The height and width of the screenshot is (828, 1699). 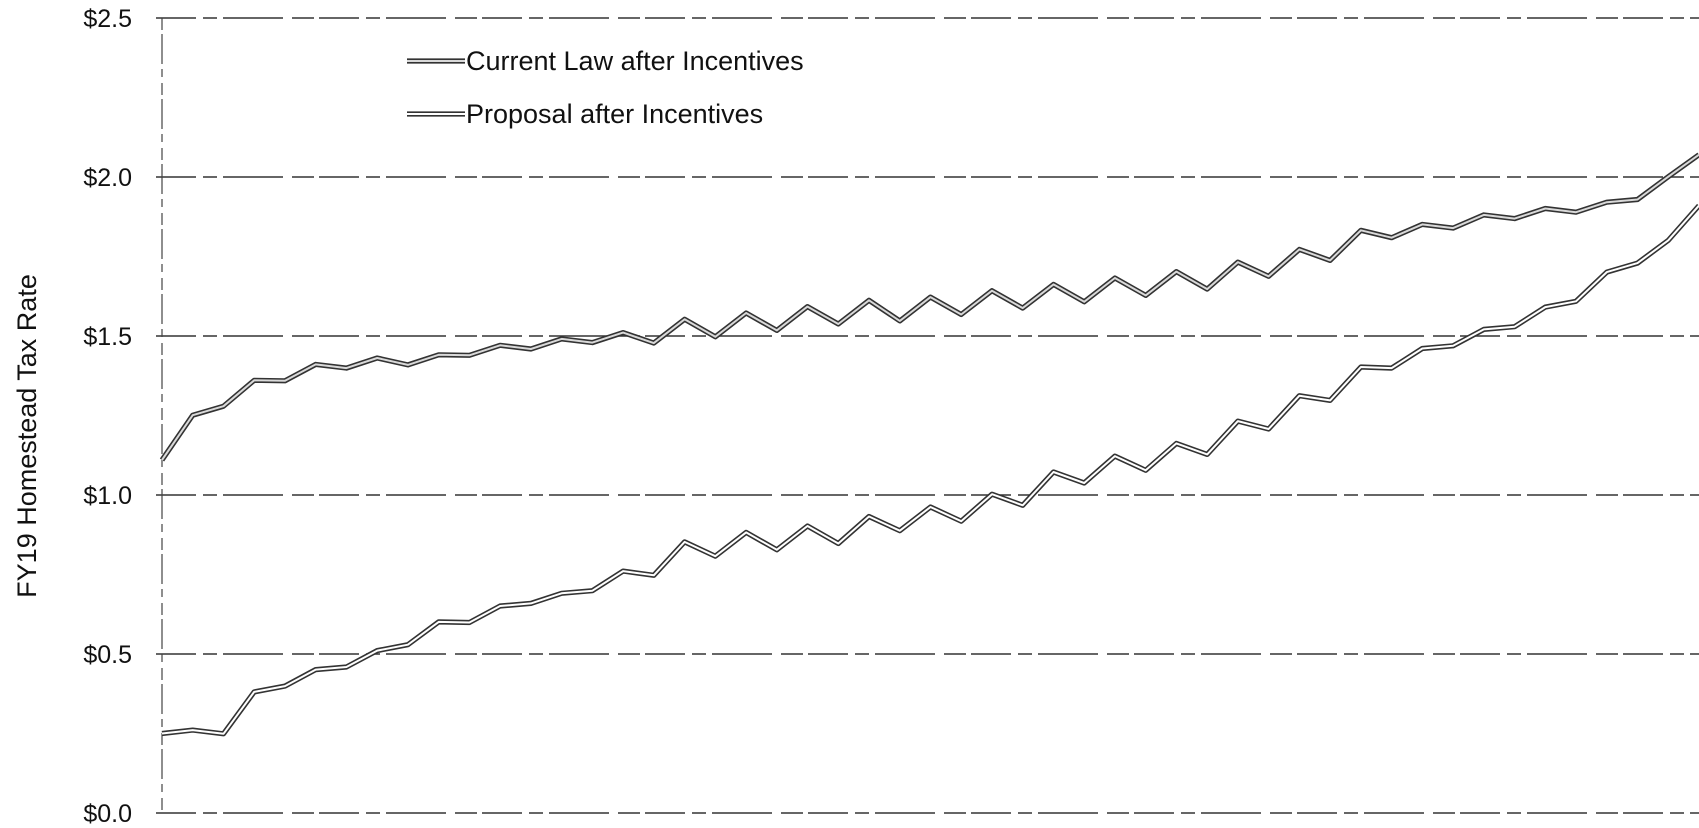 I want to click on y-tick-label: $1.0, so click(x=107, y=496).